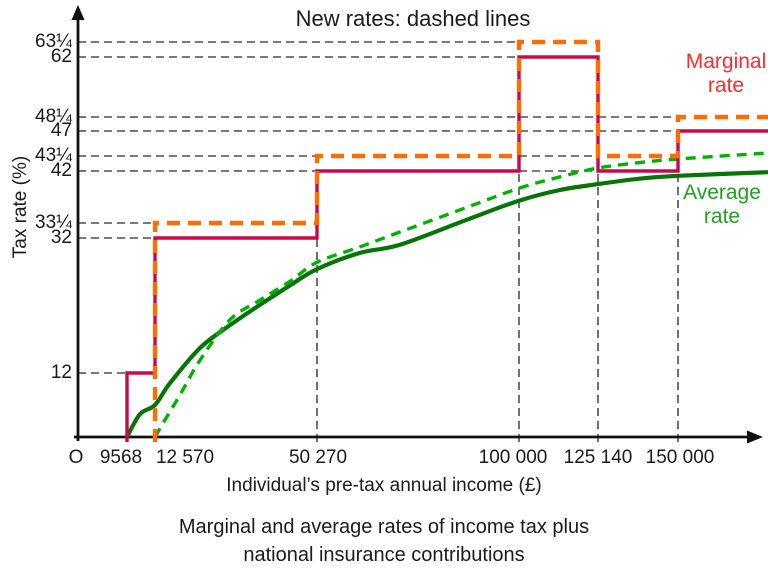  I want to click on legend-marginal-line2: rate, so click(726, 85).